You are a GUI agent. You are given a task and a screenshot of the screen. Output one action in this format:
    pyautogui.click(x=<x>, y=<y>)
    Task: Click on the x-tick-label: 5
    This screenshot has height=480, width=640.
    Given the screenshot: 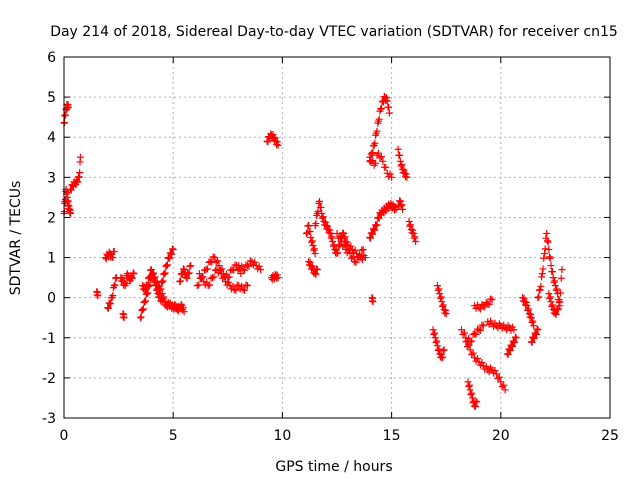 What is the action you would take?
    pyautogui.click(x=173, y=436)
    